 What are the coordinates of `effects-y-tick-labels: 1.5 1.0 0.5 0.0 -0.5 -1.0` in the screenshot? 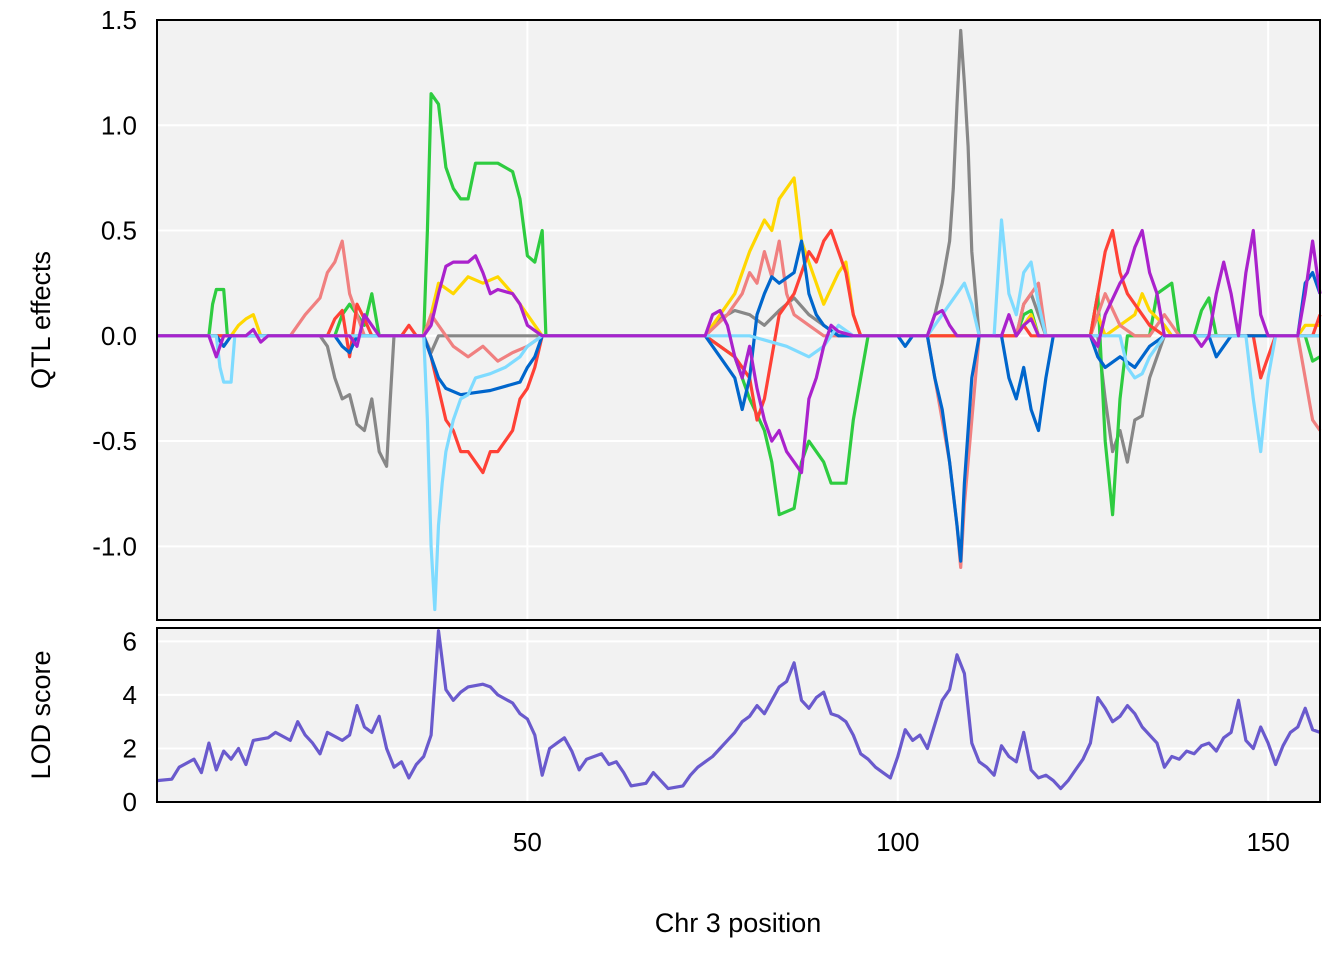 It's located at (114, 283).